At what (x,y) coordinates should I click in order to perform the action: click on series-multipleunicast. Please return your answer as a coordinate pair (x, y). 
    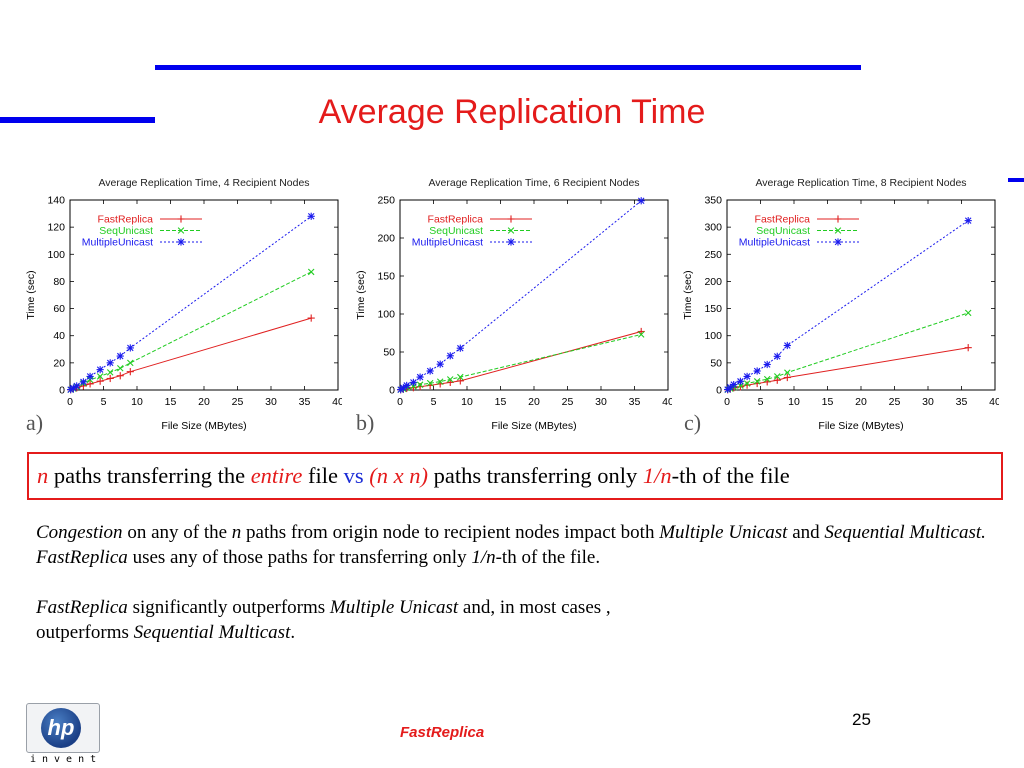
    Looking at the image, I should click on (191, 303).